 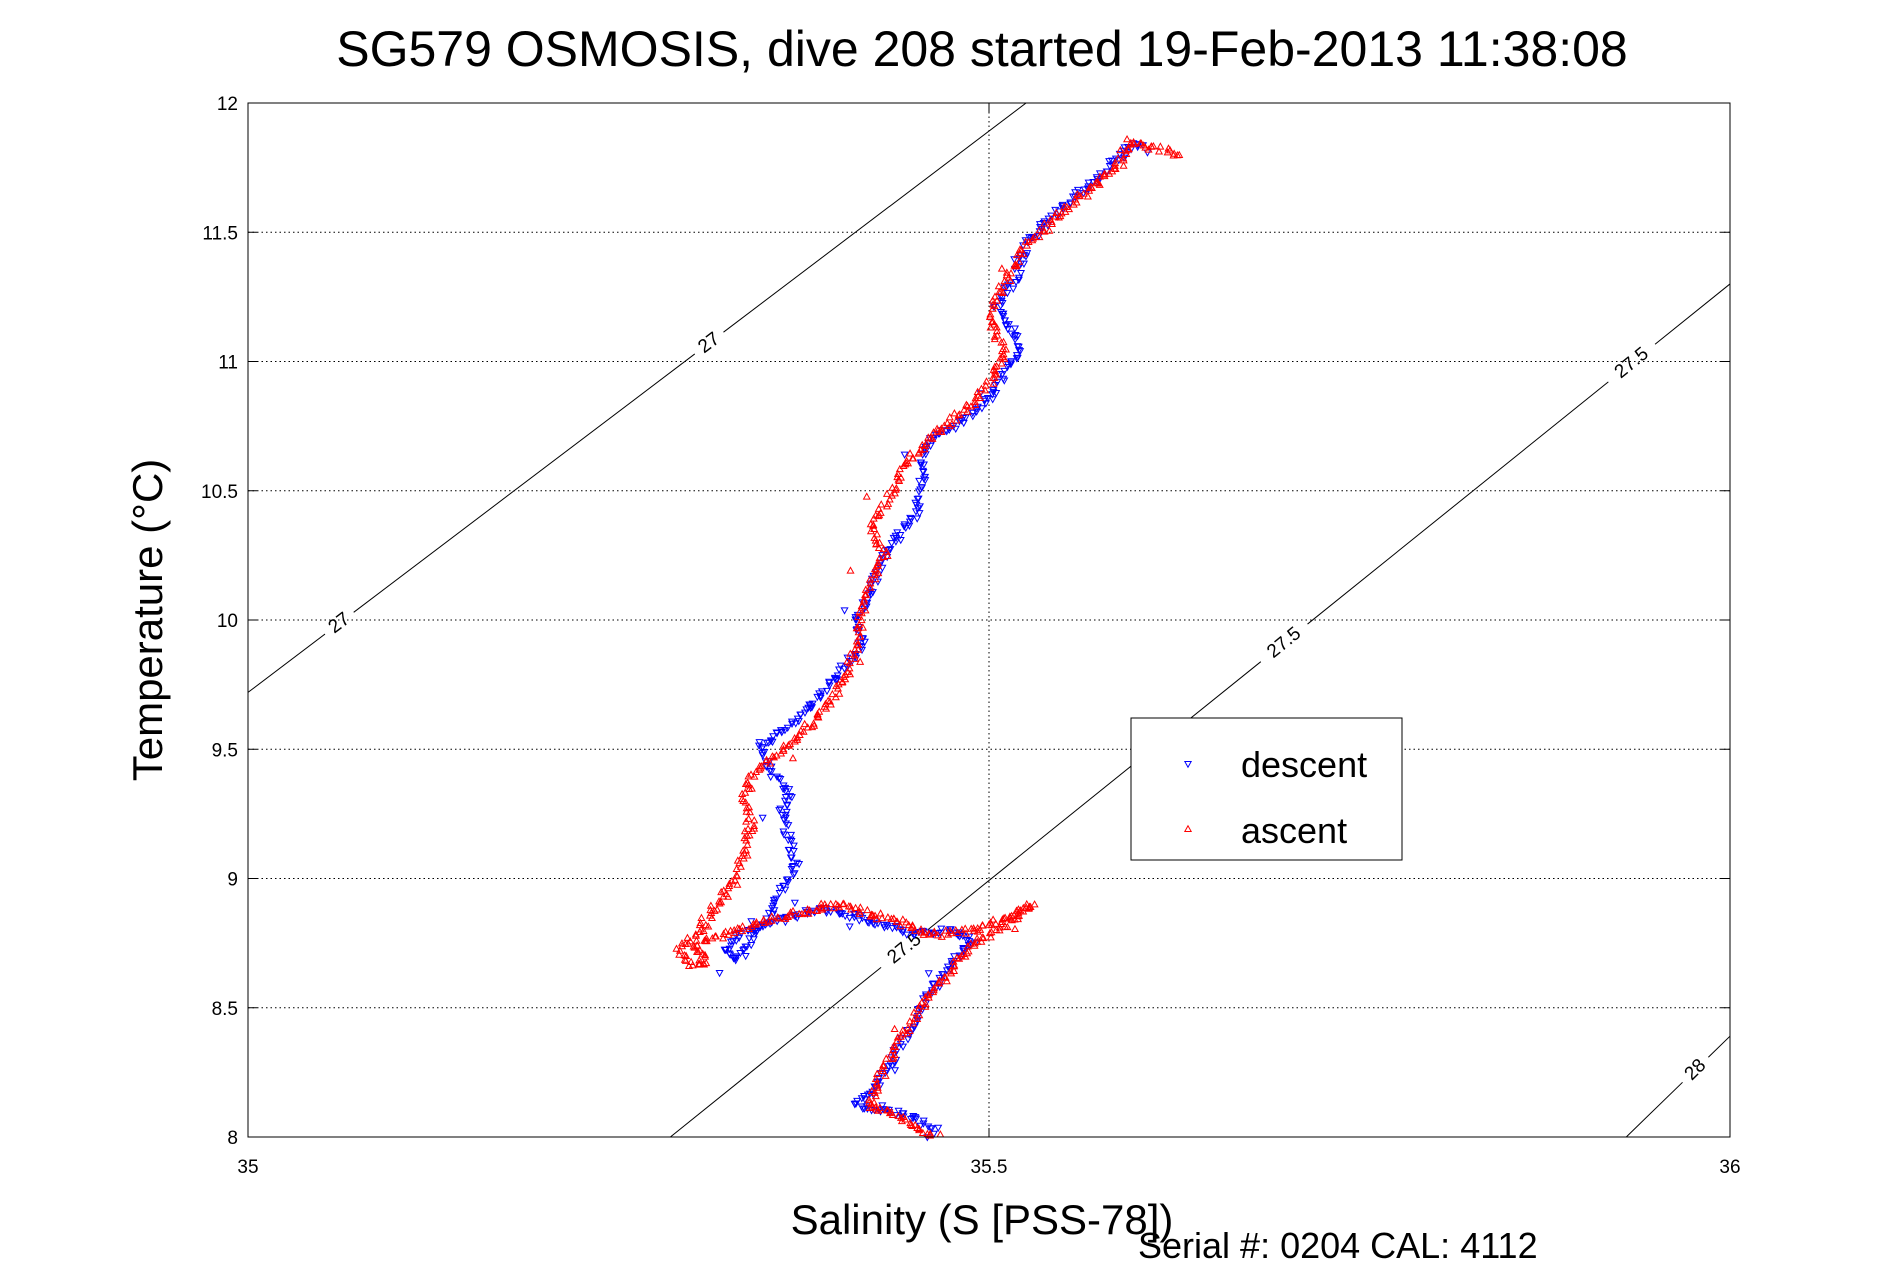 I want to click on y-tick-label: 11, so click(x=228, y=363).